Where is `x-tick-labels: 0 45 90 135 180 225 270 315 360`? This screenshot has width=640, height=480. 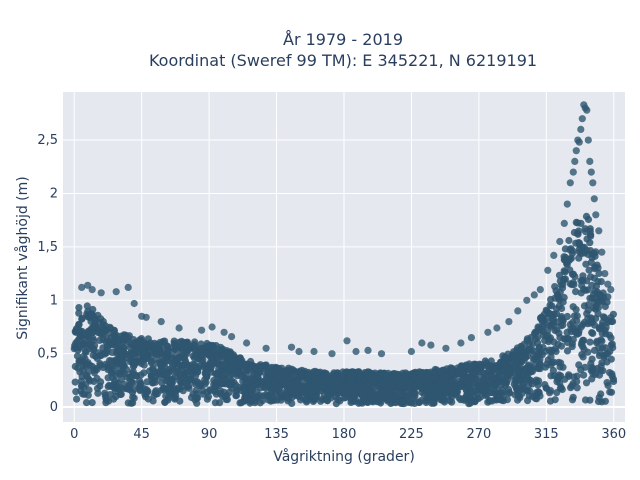 x-tick-labels: 0 45 90 135 180 225 270 315 360 is located at coordinates (348, 434).